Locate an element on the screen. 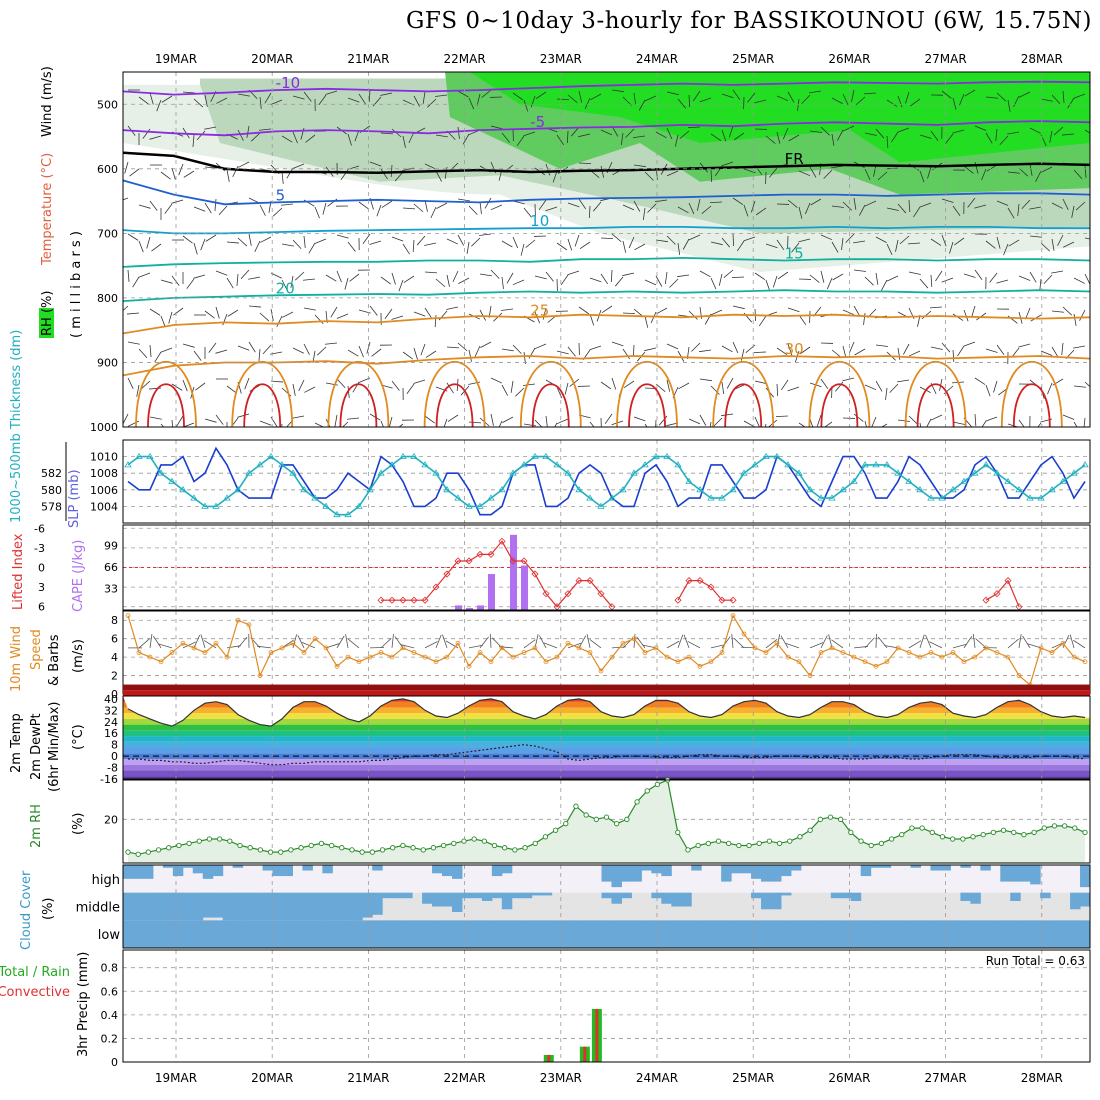 This screenshot has height=1100, width=1100. isotherm-hot-cell is located at coordinates (743, 405).